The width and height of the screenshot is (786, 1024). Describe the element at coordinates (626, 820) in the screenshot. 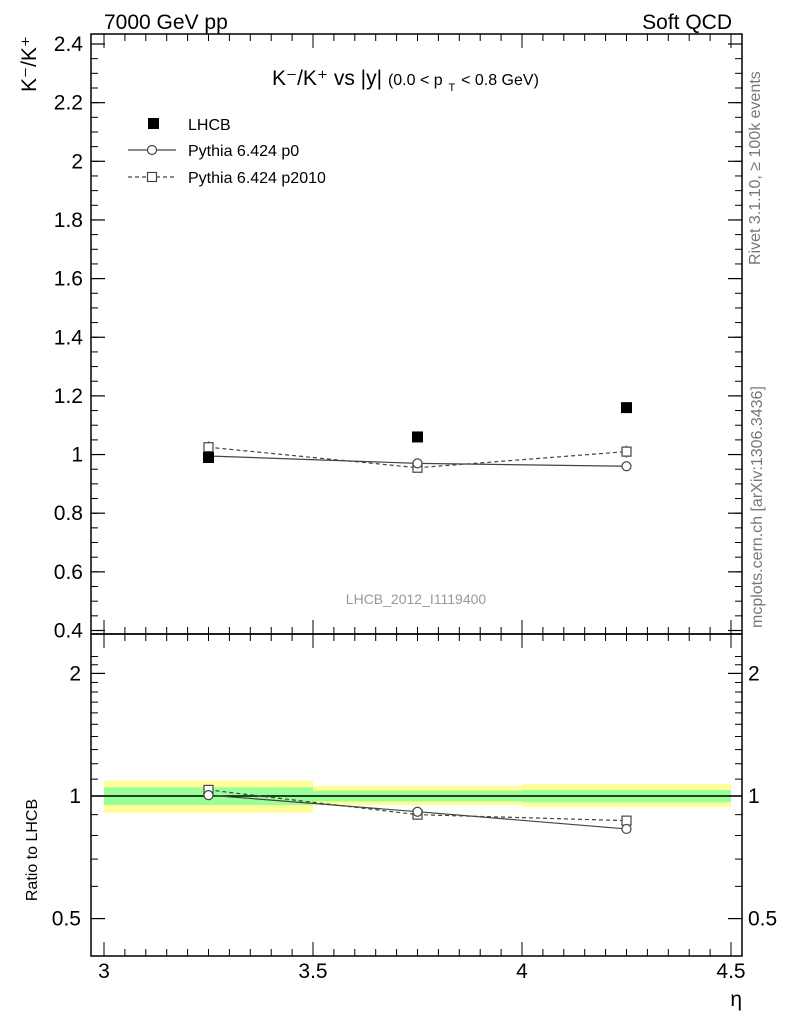

I see `ratio-point-pythia-6-424-p2010` at that location.